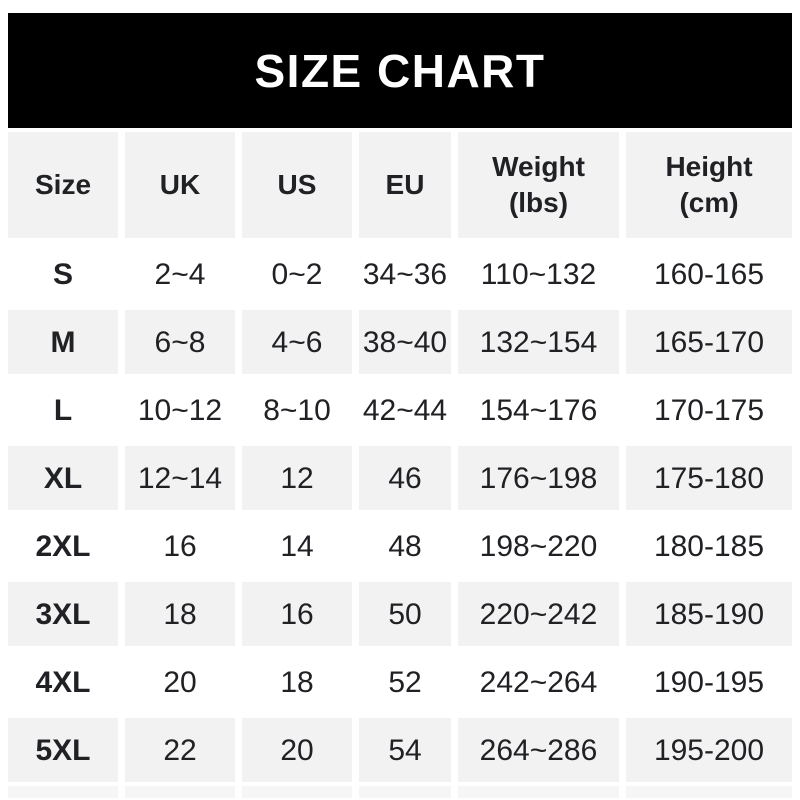 This screenshot has height=800, width=800. What do you see at coordinates (297, 410) in the screenshot?
I see `table-cell-us: 8~10` at bounding box center [297, 410].